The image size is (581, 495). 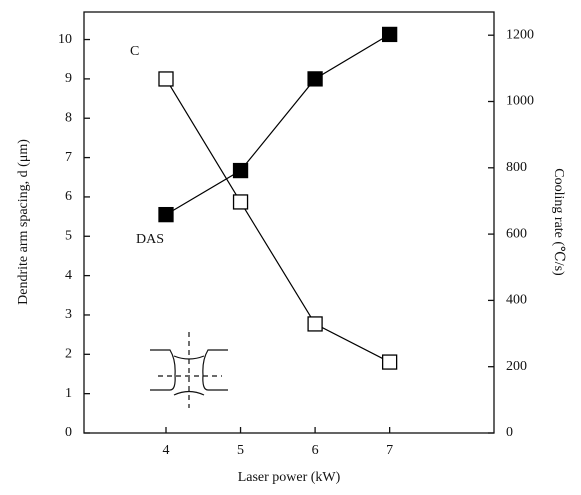 What do you see at coordinates (558, 222) in the screenshot?
I see `y2-axis-label: Cooling rate (℃/s)` at bounding box center [558, 222].